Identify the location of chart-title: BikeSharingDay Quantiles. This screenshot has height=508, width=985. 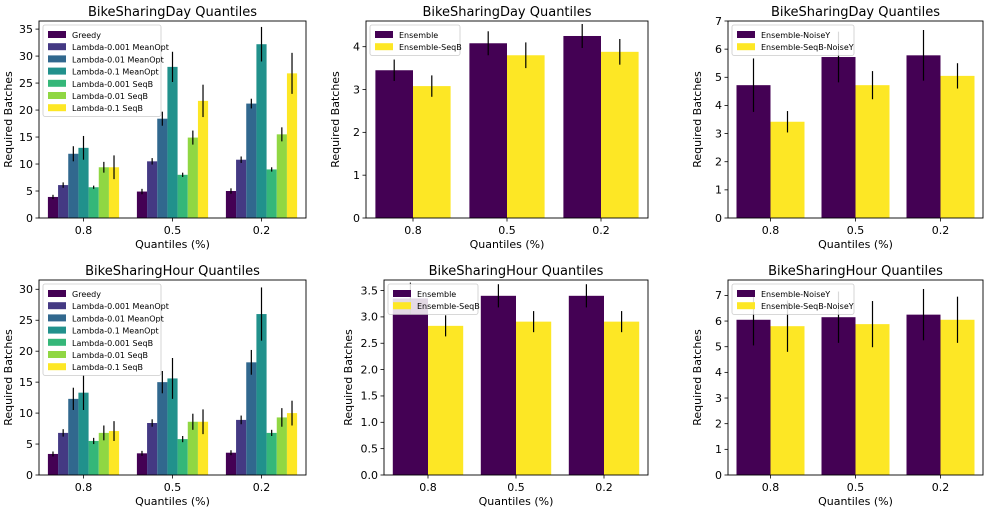
(855, 12).